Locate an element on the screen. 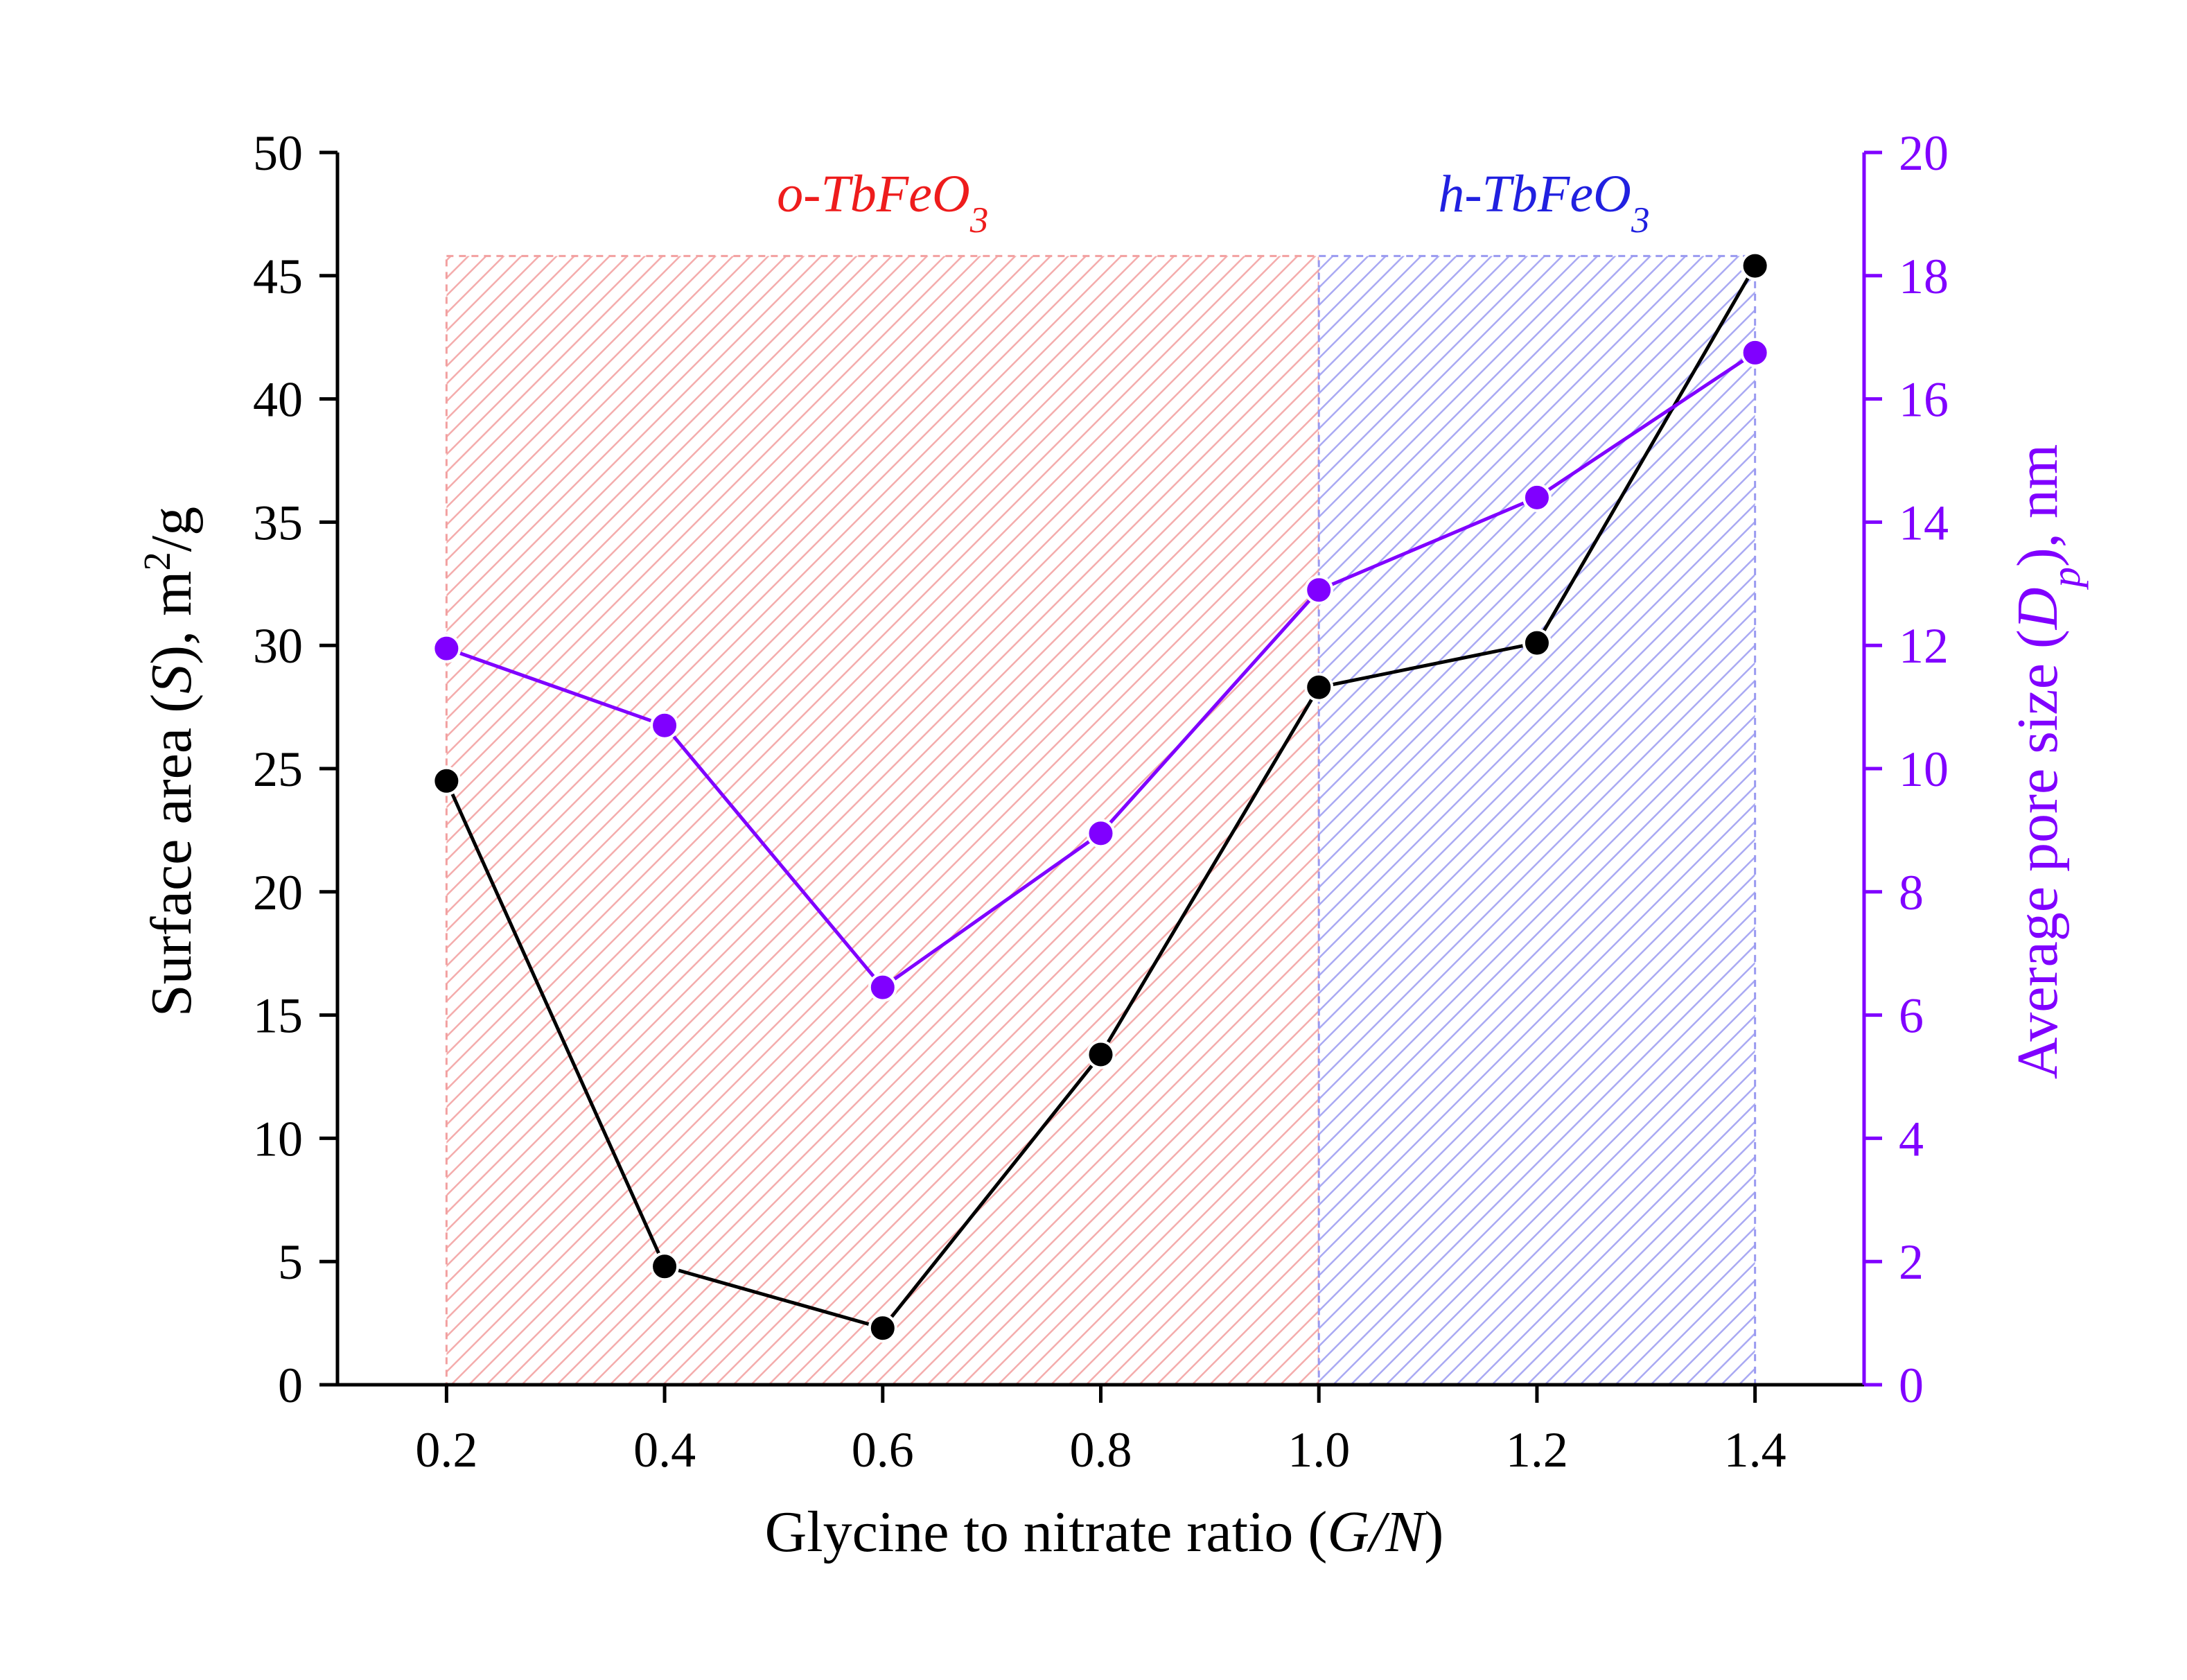 The height and width of the screenshot is (1680, 2187). y-left-tick-label: 10 is located at coordinates (278, 1138).